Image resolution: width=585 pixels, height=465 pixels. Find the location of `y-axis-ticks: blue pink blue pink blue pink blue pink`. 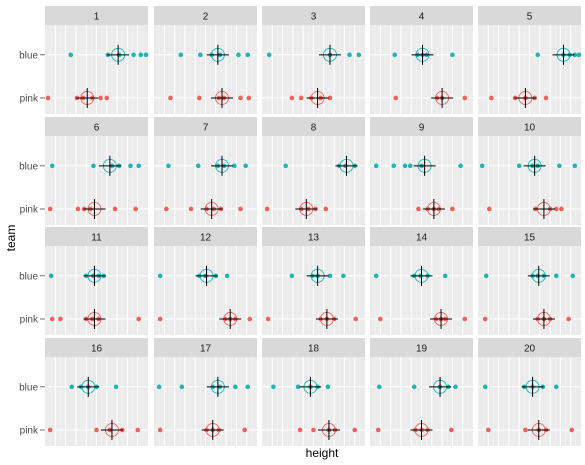

y-axis-ticks: blue pink blue pink blue pink blue pink is located at coordinates (32, 243).